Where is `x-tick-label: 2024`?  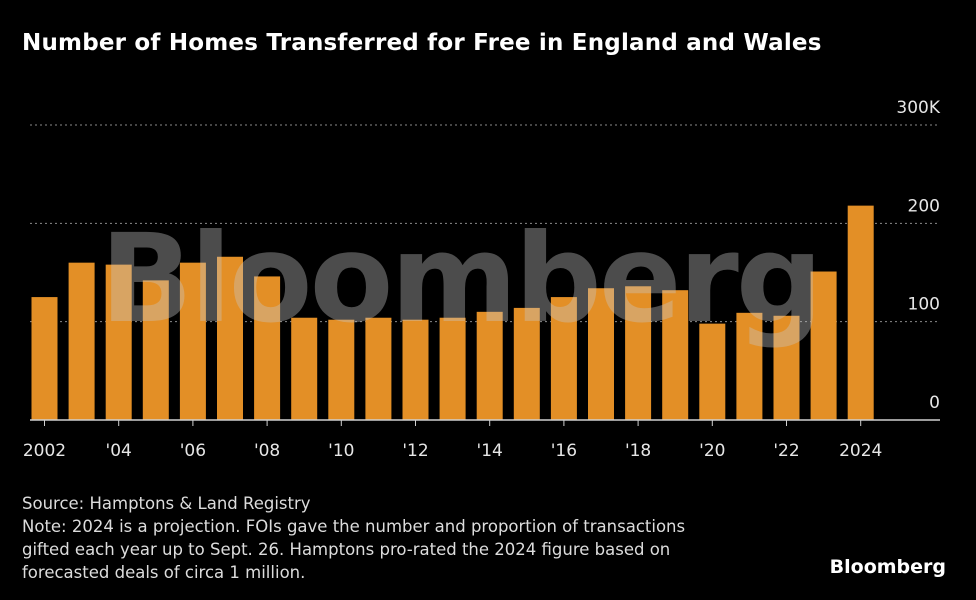 x-tick-label: 2024 is located at coordinates (860, 451).